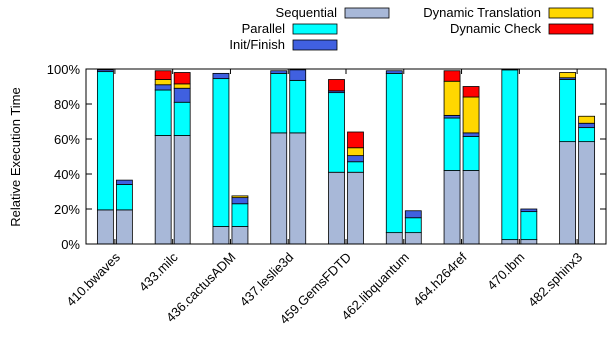 The image size is (612, 354). Describe the element at coordinates (496, 28) in the screenshot. I see `legend-label-dynamic-check: Dynamic Check` at that location.